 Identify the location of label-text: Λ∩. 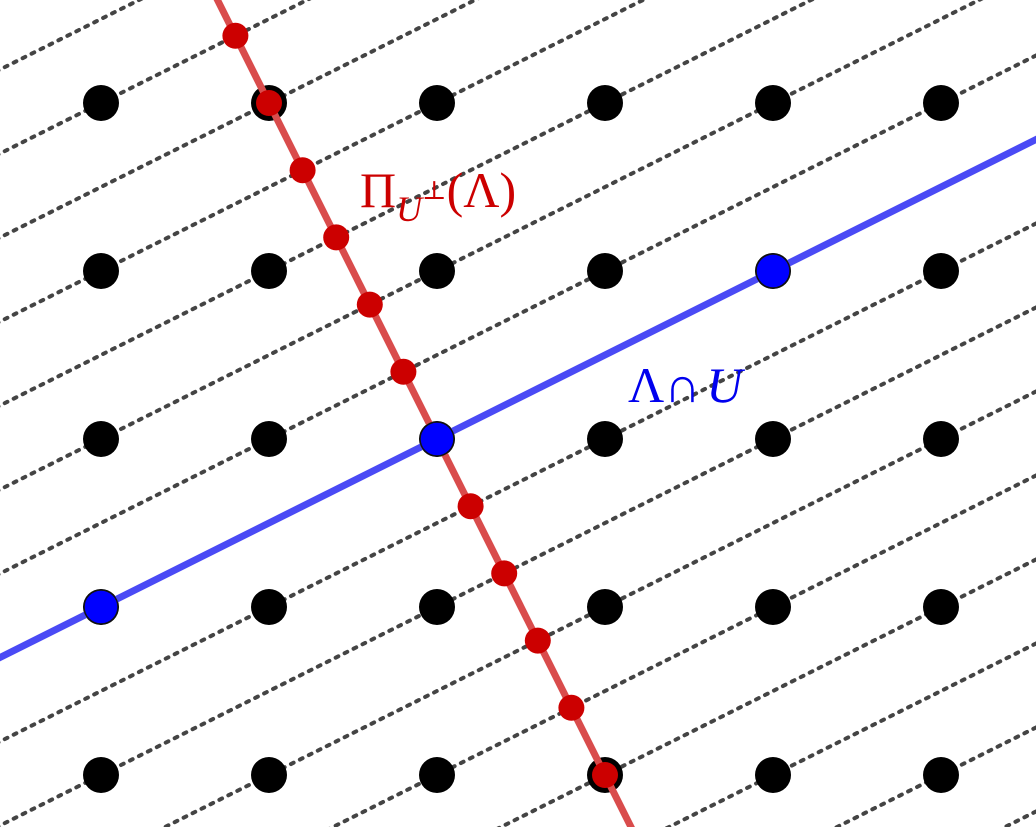
(664, 385).